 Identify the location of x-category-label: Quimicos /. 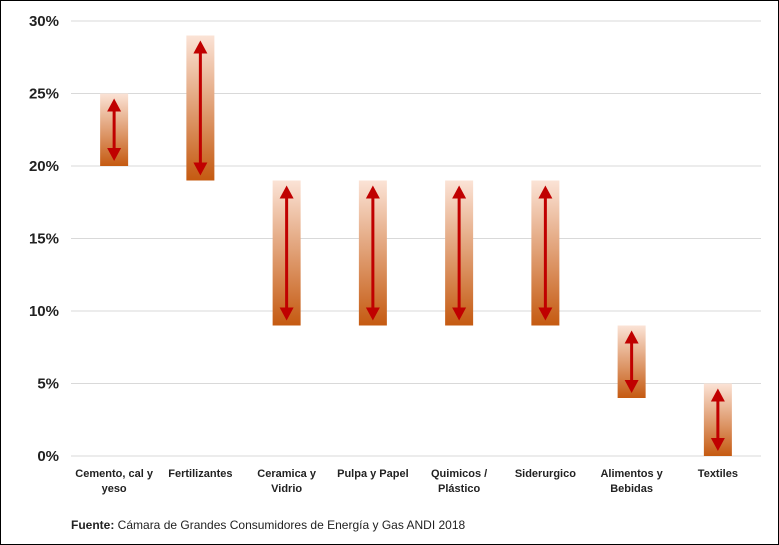
(459, 474).